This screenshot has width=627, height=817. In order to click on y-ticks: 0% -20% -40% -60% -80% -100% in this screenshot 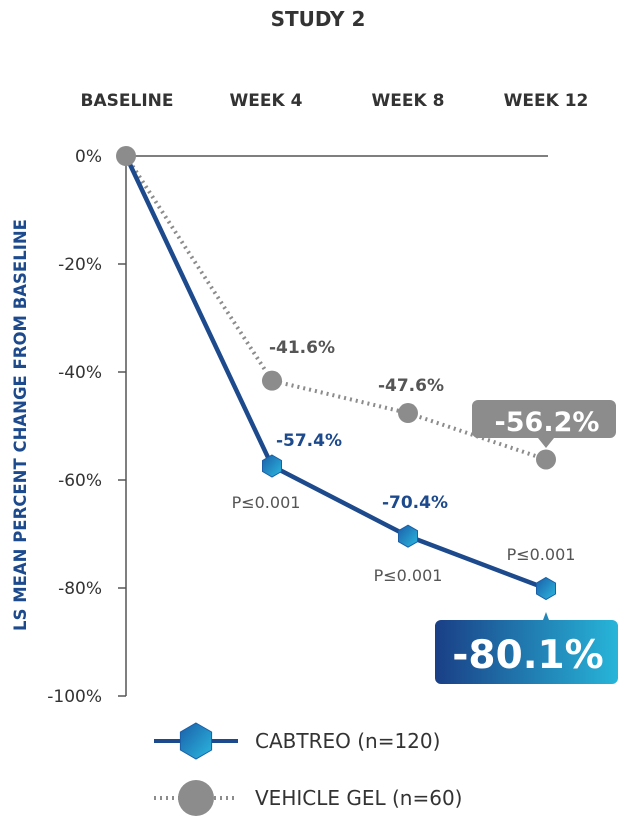, I will do `click(86, 427)`.